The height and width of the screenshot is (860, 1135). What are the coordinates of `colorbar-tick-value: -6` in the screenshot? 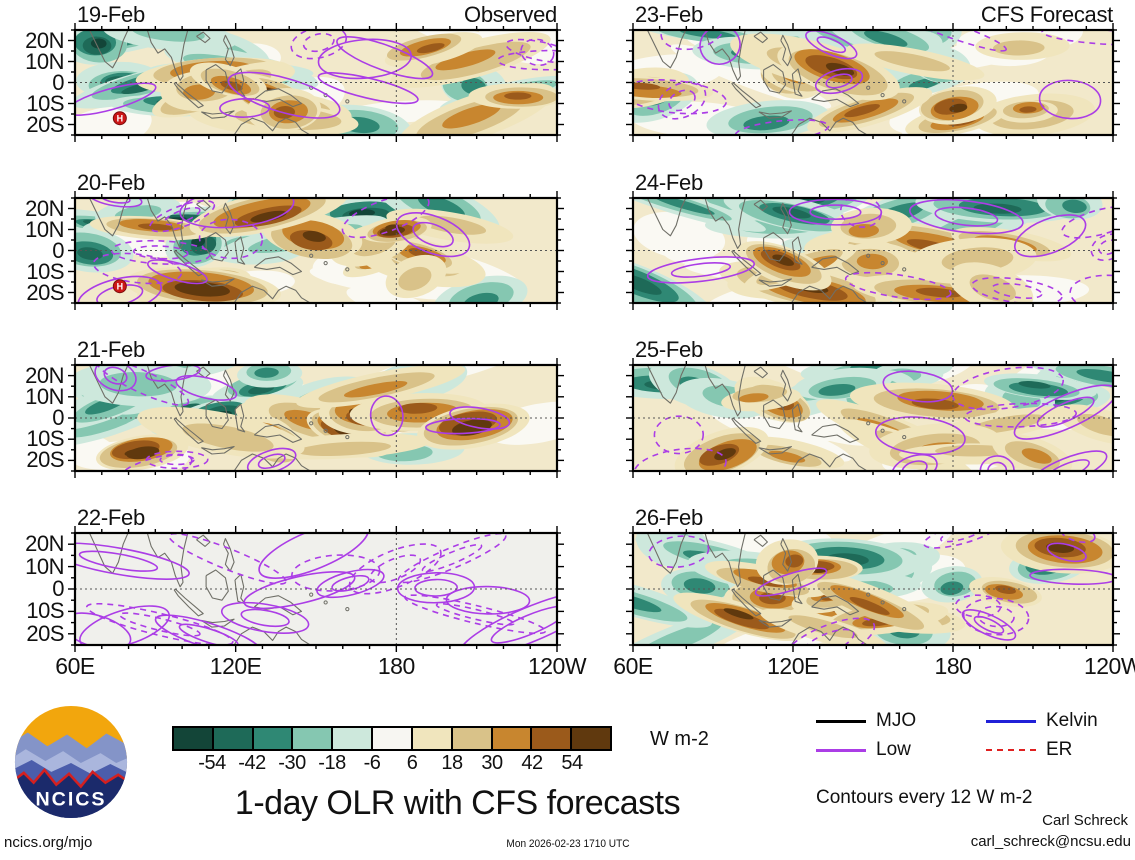 It's located at (372, 763).